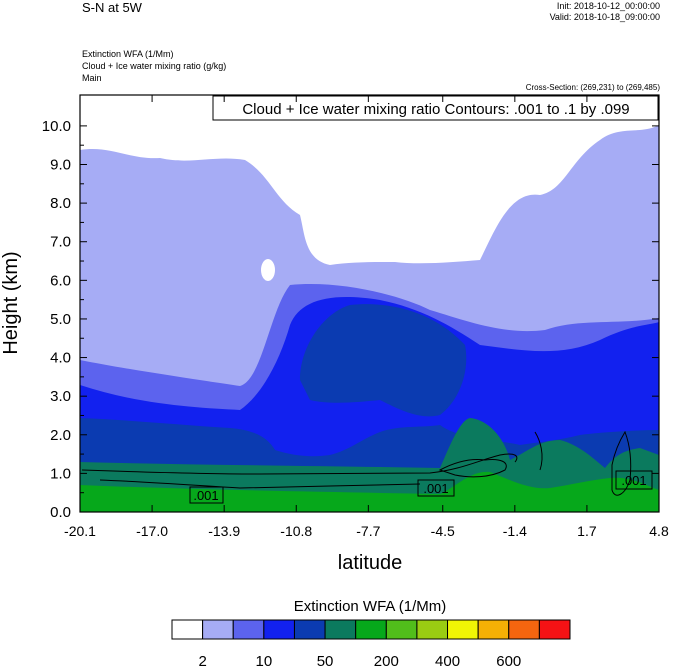 This screenshot has height=668, width=674. What do you see at coordinates (11, 302) in the screenshot?
I see `y-axis-label: Height (km)` at bounding box center [11, 302].